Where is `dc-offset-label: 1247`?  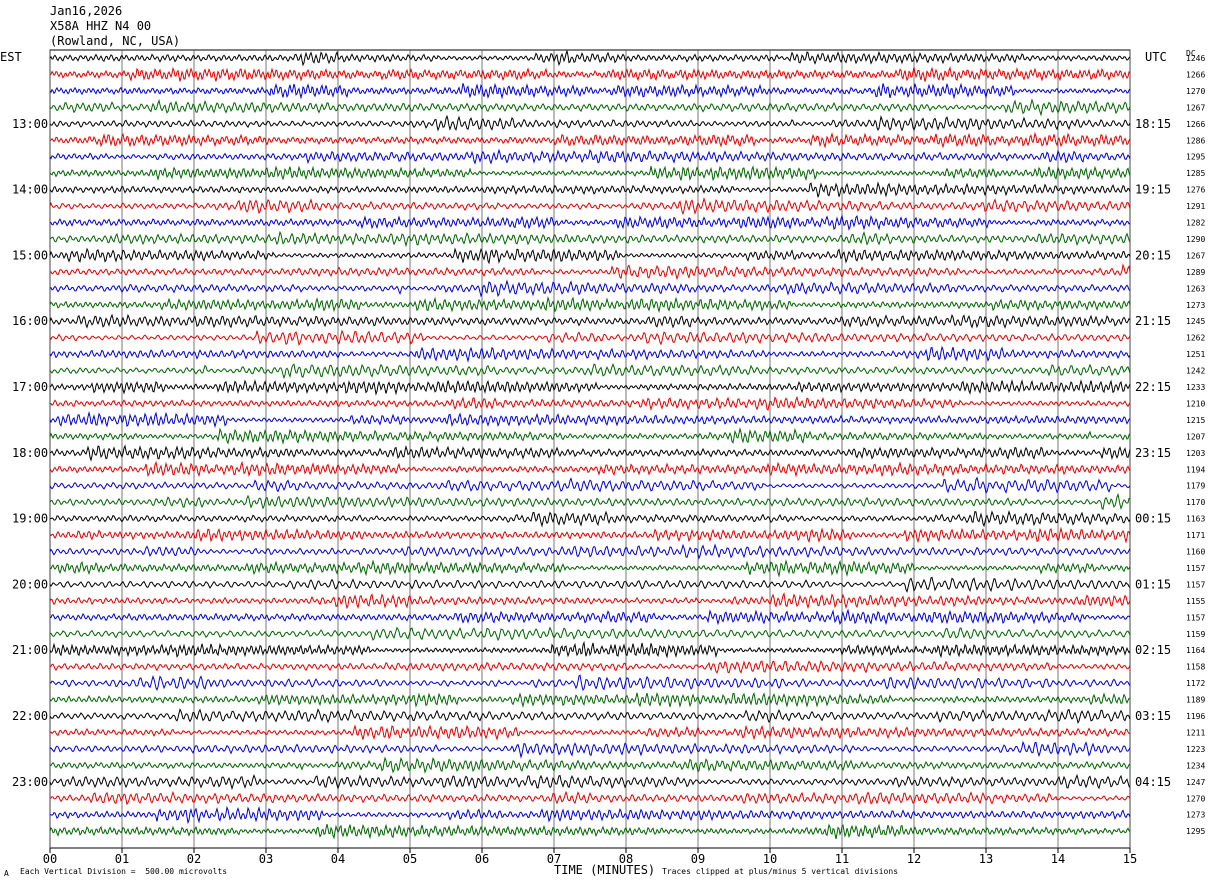 dc-offset-label: 1247 is located at coordinates (1195, 782).